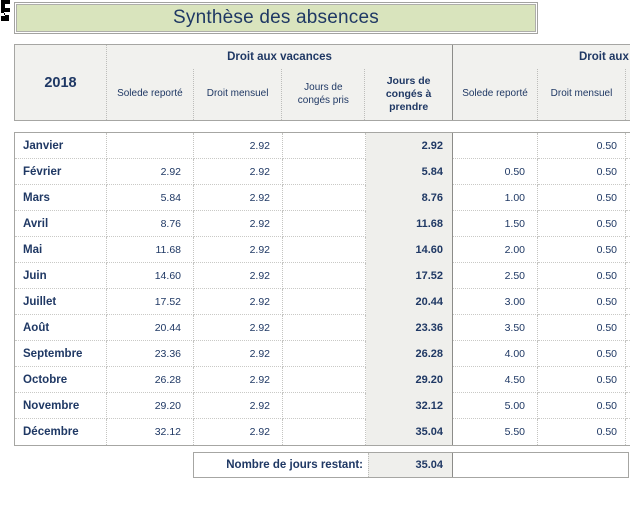 The width and height of the screenshot is (630, 509). What do you see at coordinates (495, 146) in the screenshot?
I see `solde-reporte-2-cell` at bounding box center [495, 146].